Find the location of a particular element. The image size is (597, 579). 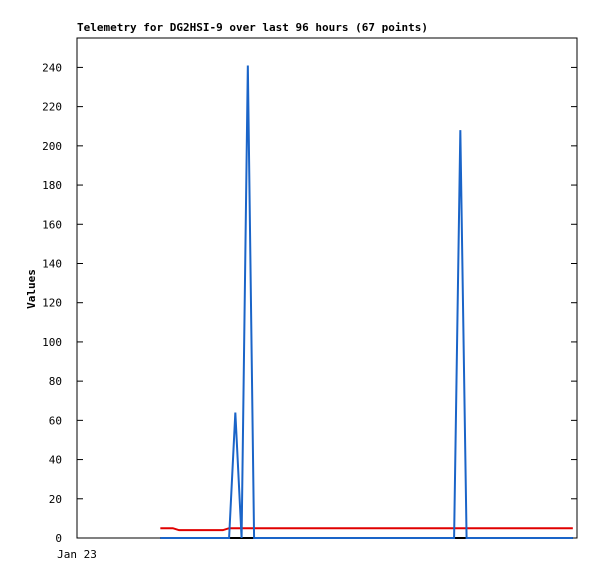

x-tick-label: Jan 23 is located at coordinates (77, 554).